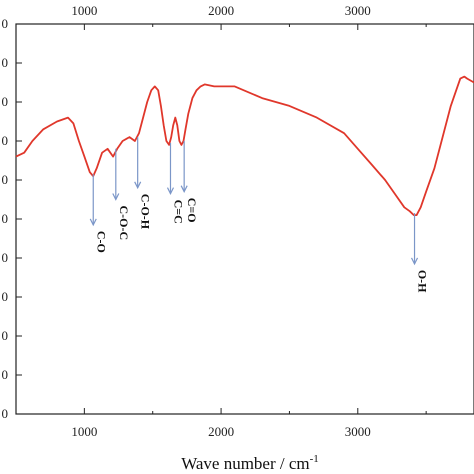  I want to click on top-tick-label: 2000, so click(221, 10).